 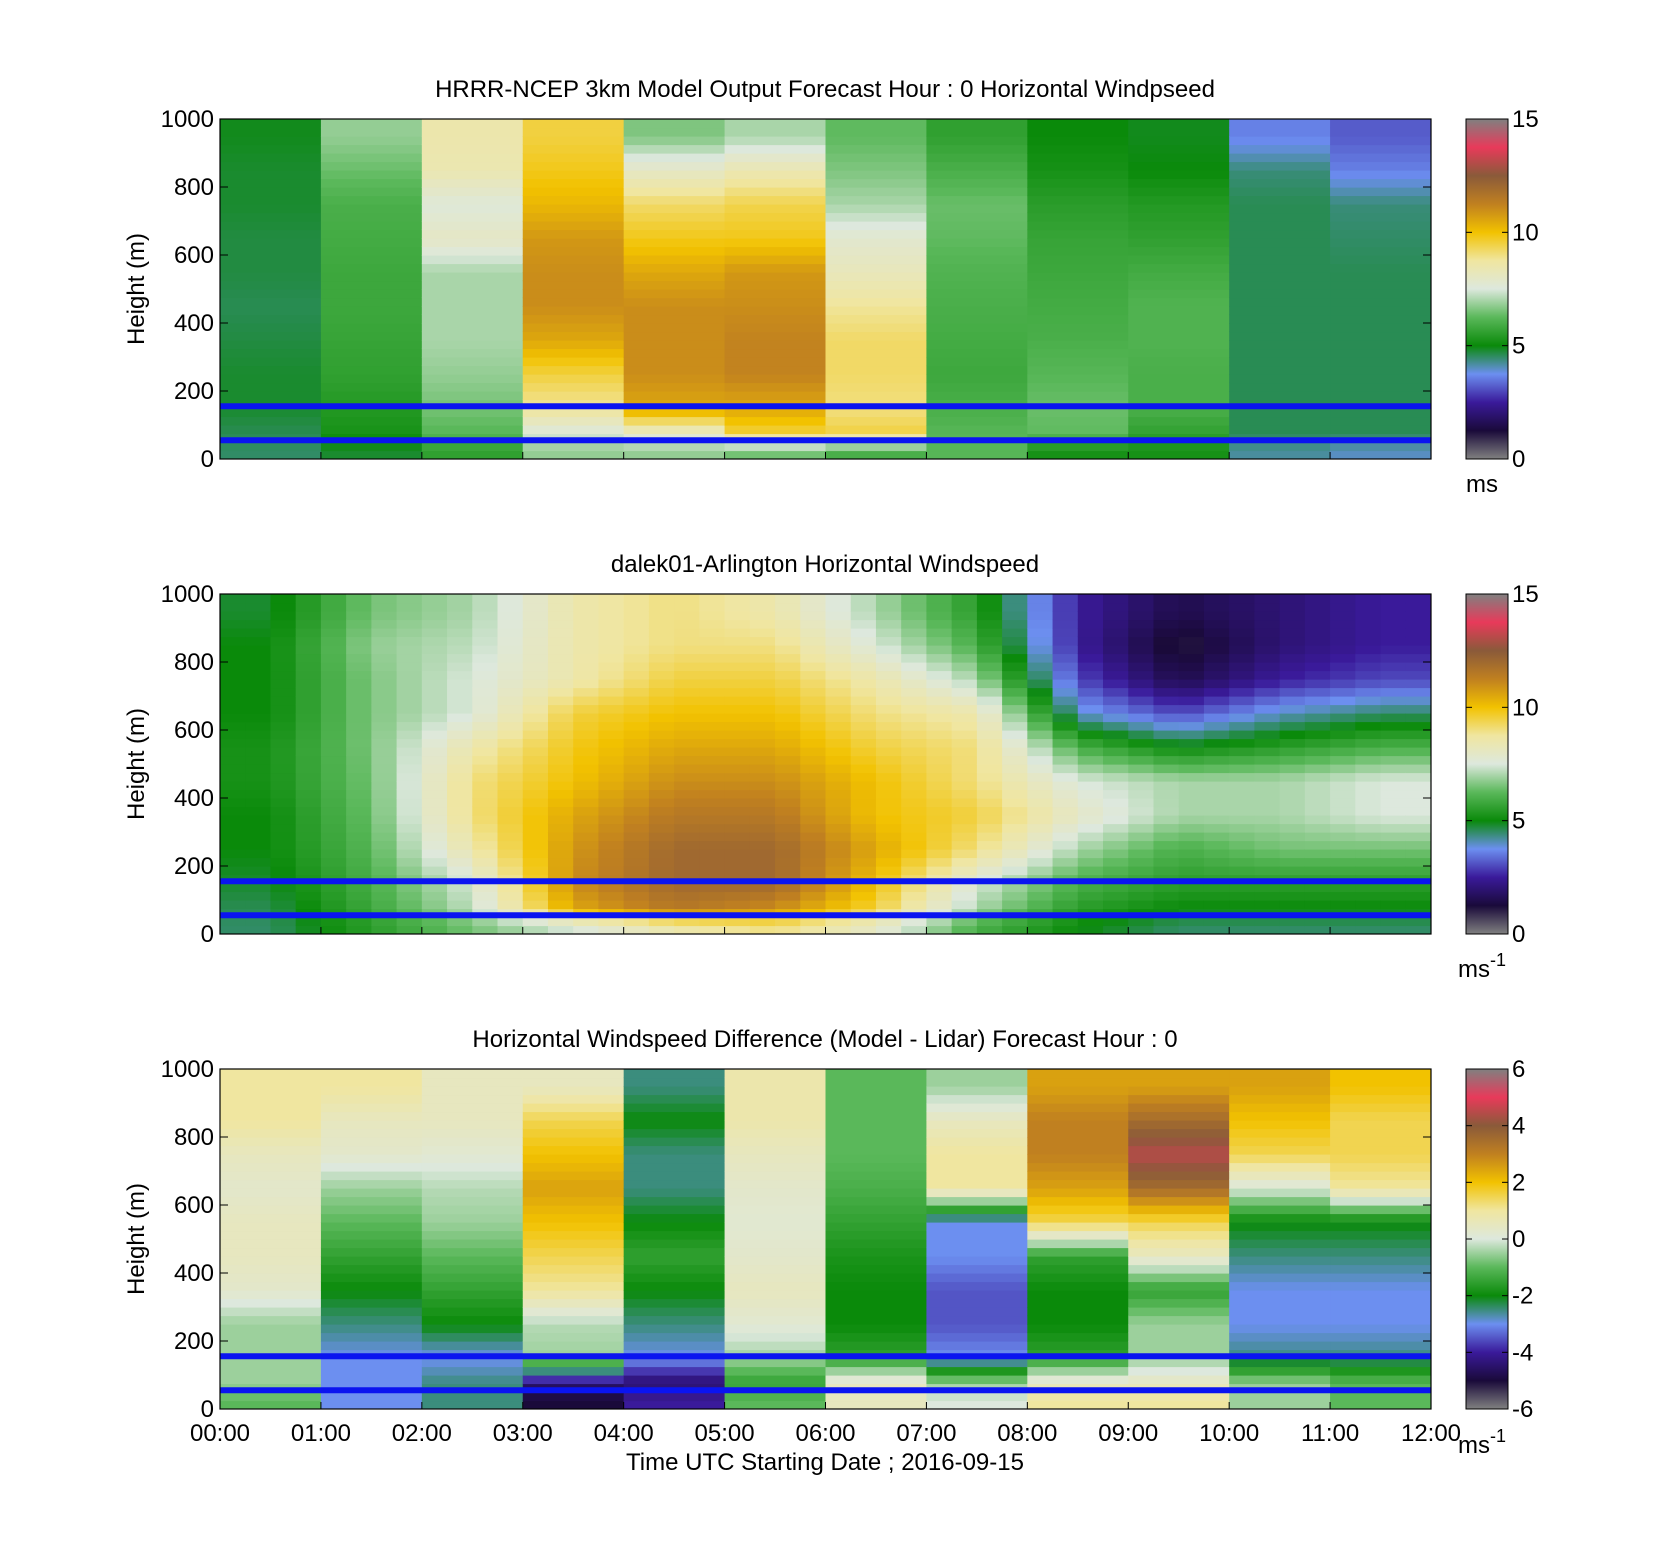 What do you see at coordinates (220, 1433) in the screenshot?
I see `panel-difference-xtick-label: 00:00` at bounding box center [220, 1433].